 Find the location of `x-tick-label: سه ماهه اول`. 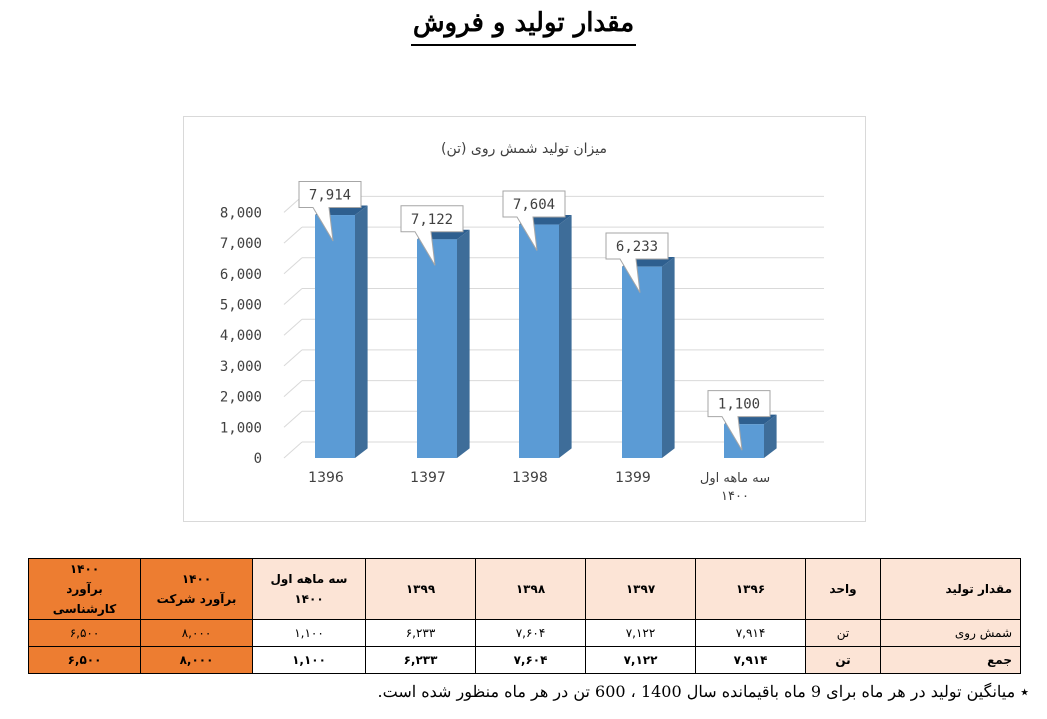

x-tick-label: سه ماهه اول is located at coordinates (735, 478).